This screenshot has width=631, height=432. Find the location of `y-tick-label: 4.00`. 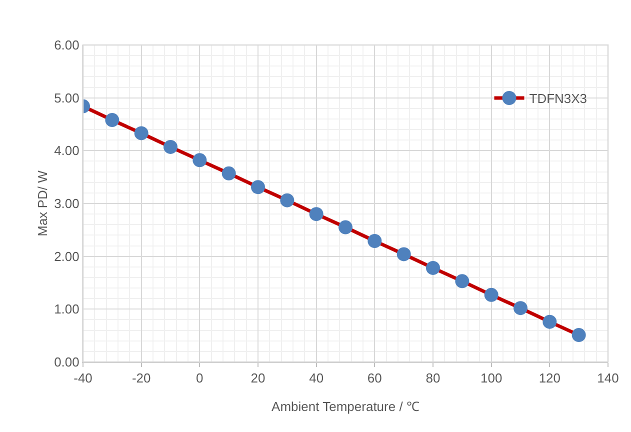

y-tick-label: 4.00 is located at coordinates (67, 150).